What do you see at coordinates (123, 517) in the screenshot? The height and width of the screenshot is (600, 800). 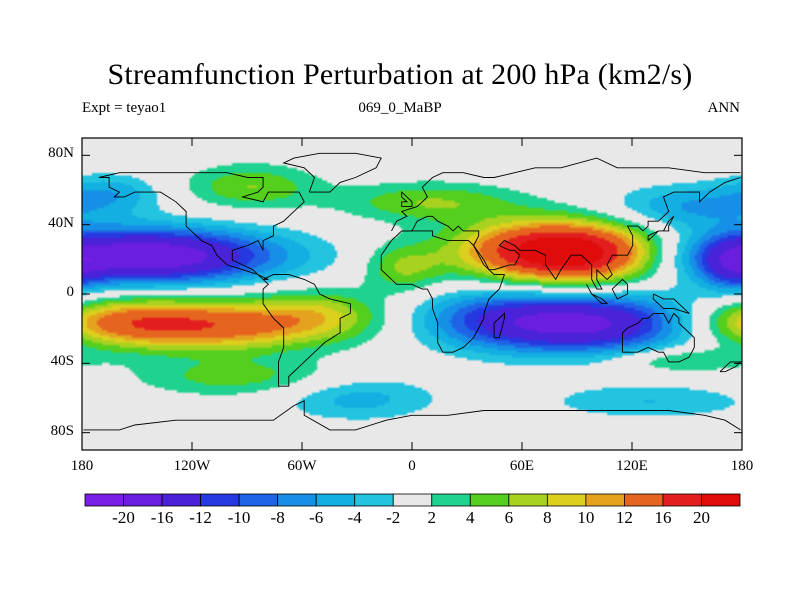 I see `colorbar-label: -20` at bounding box center [123, 517].